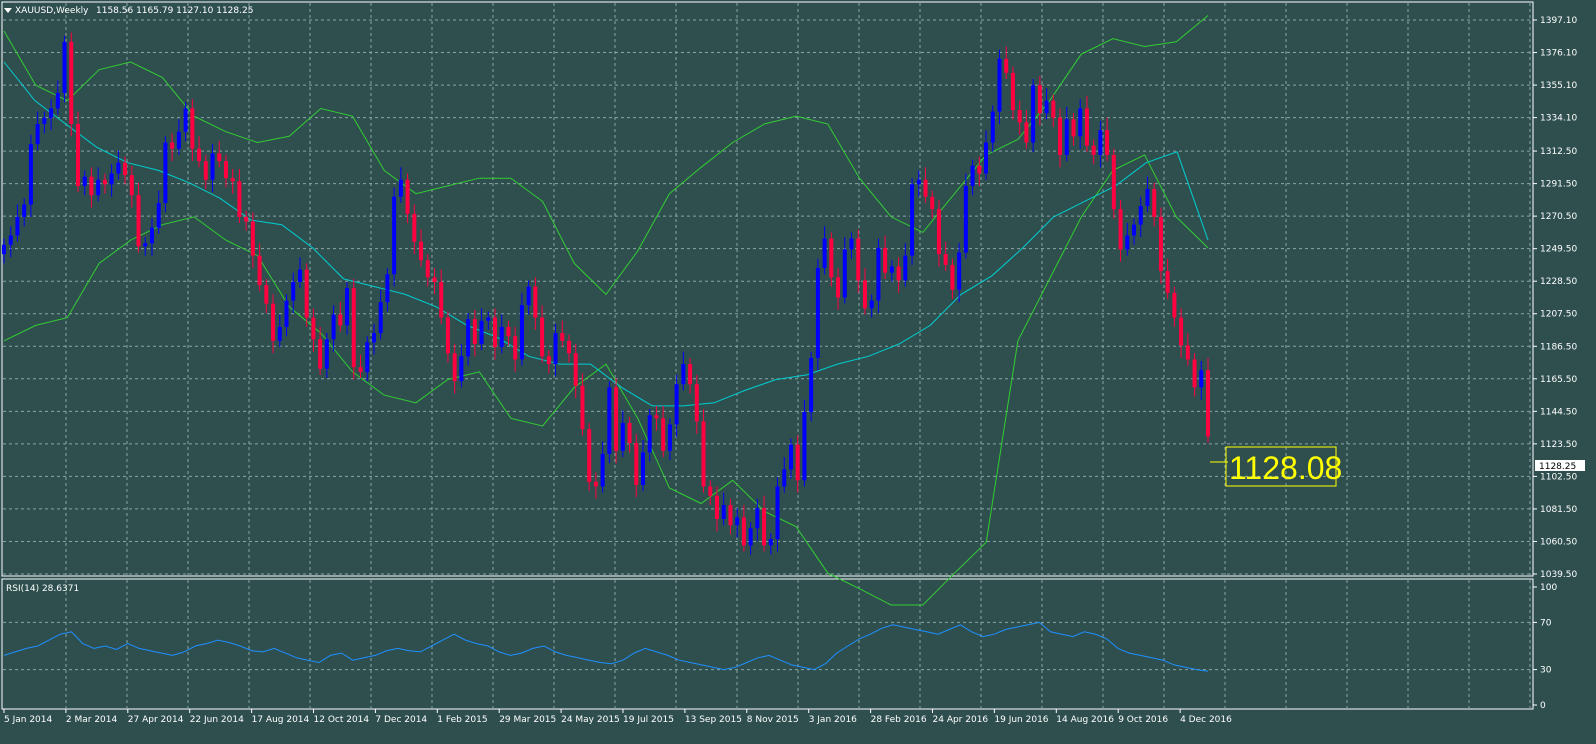 Image resolution: width=1596 pixels, height=744 pixels. What do you see at coordinates (1558, 282) in the screenshot?
I see `price-tick-label: 1228.50` at bounding box center [1558, 282].